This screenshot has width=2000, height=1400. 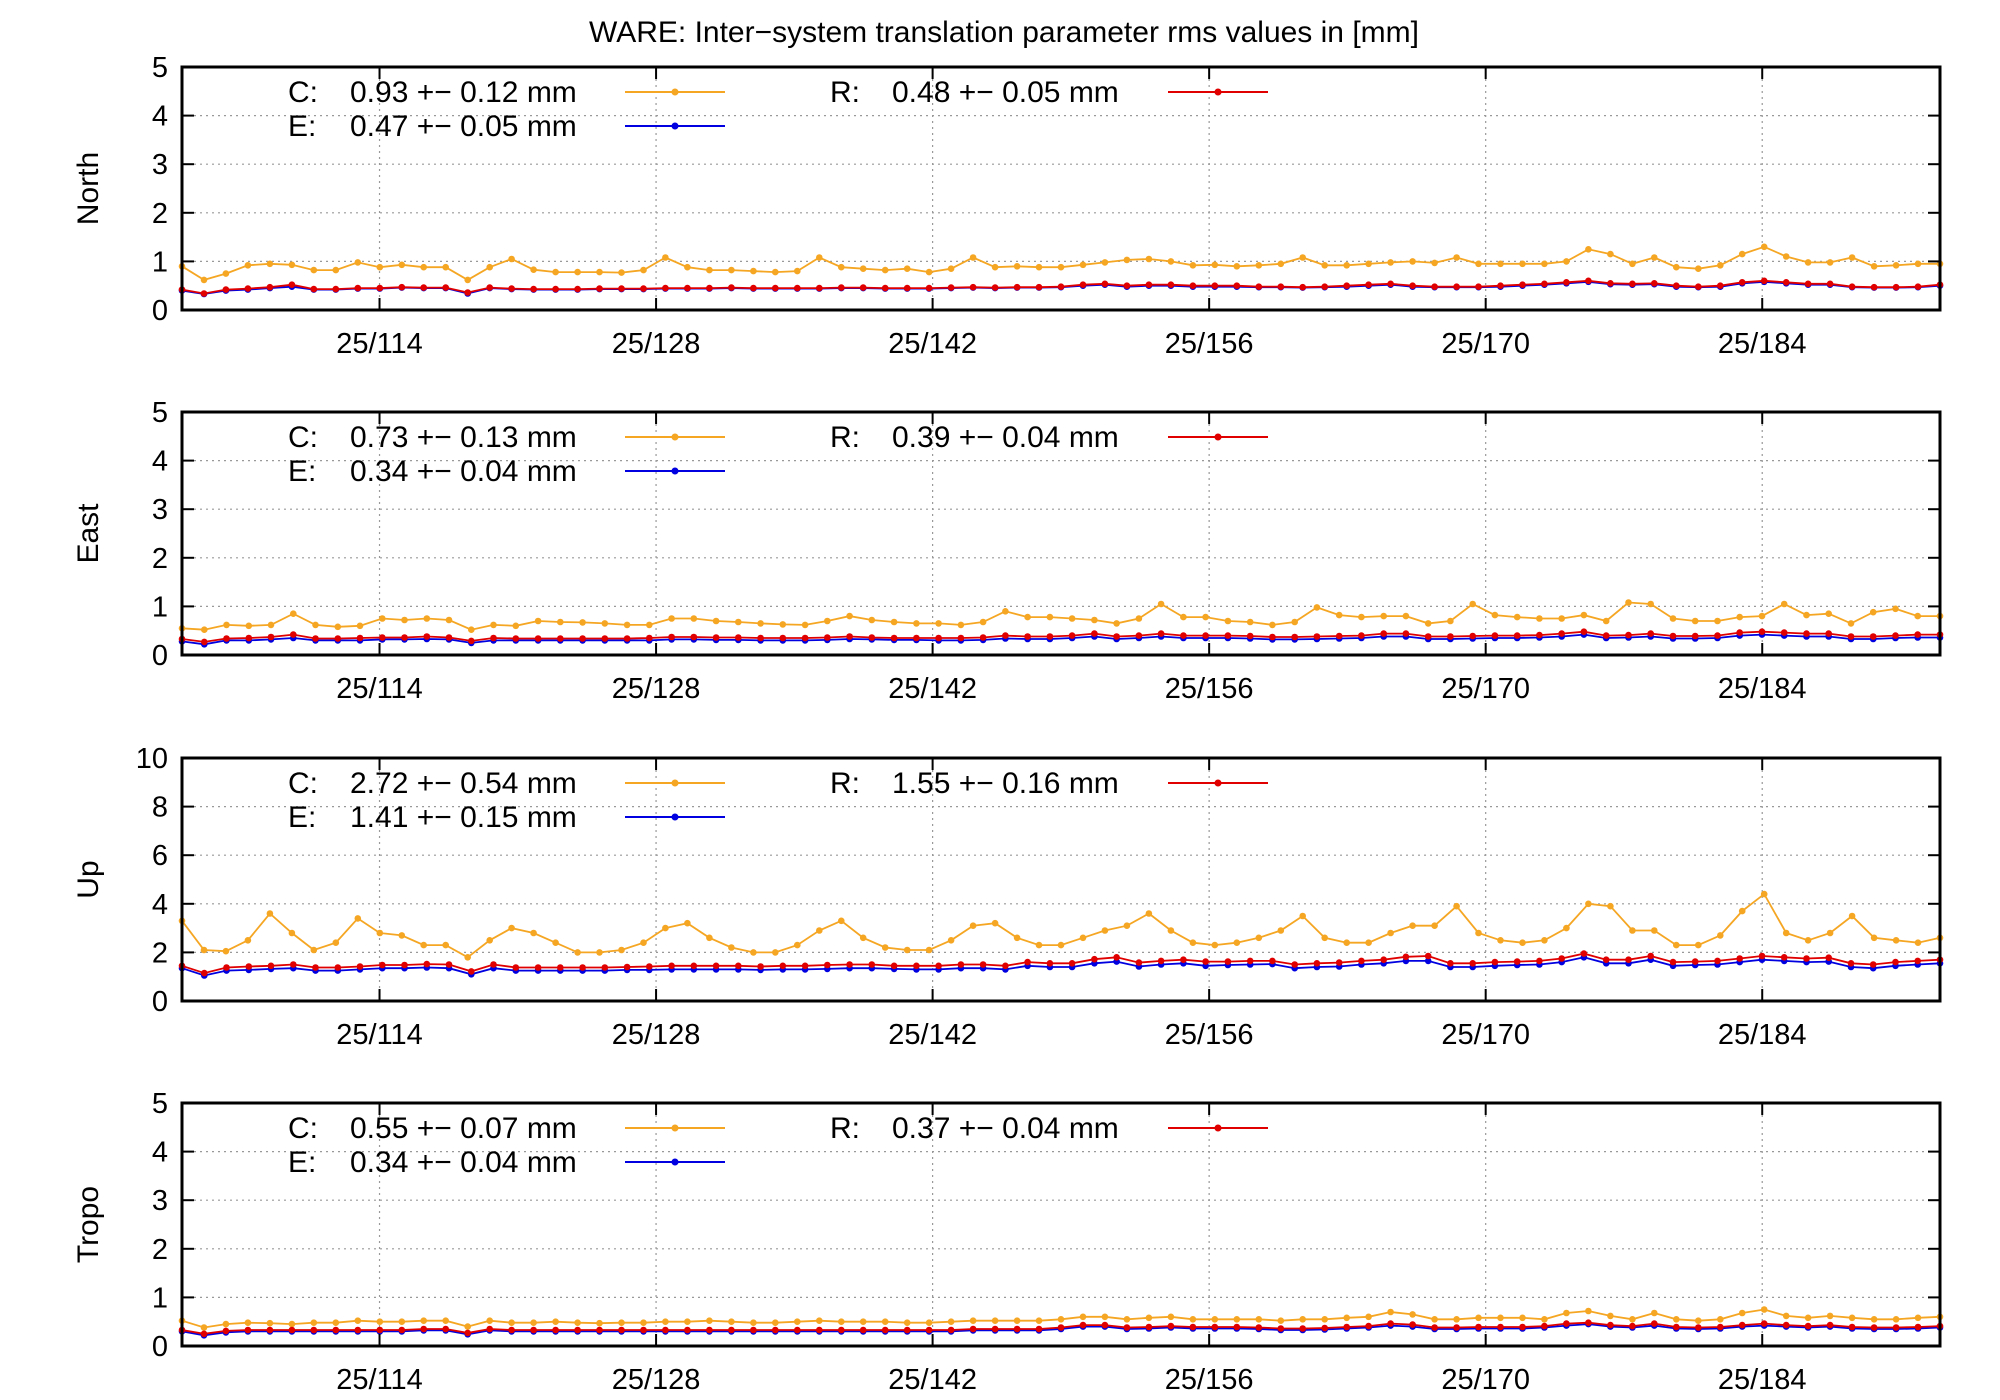 What do you see at coordinates (1061, 637) in the screenshot?
I see `series-r` at bounding box center [1061, 637].